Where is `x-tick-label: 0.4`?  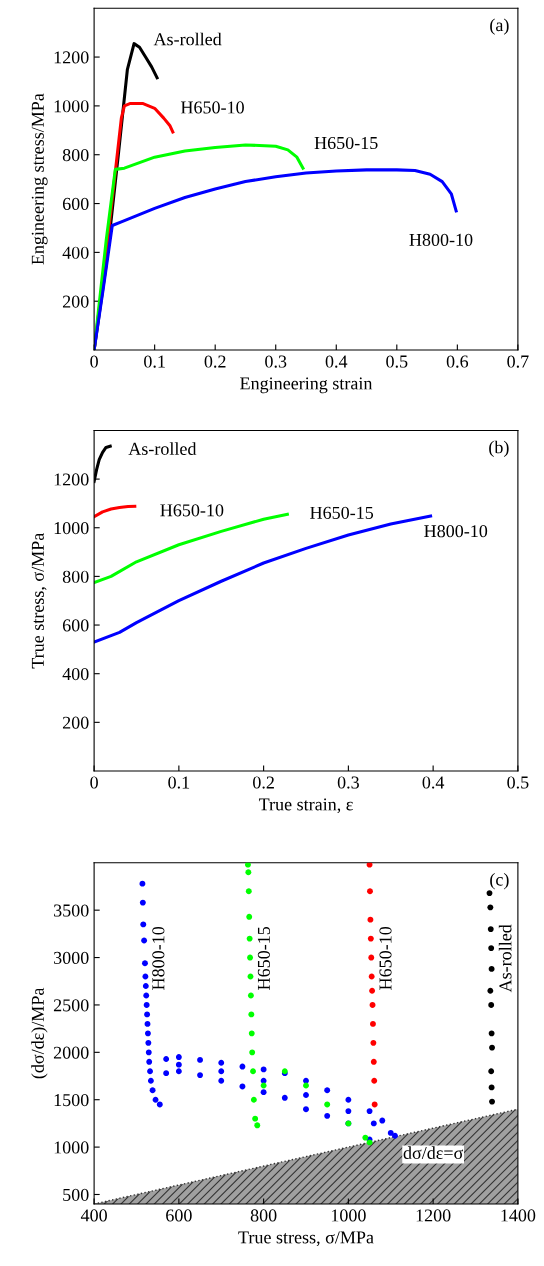
x-tick-label: 0.4 is located at coordinates (336, 361).